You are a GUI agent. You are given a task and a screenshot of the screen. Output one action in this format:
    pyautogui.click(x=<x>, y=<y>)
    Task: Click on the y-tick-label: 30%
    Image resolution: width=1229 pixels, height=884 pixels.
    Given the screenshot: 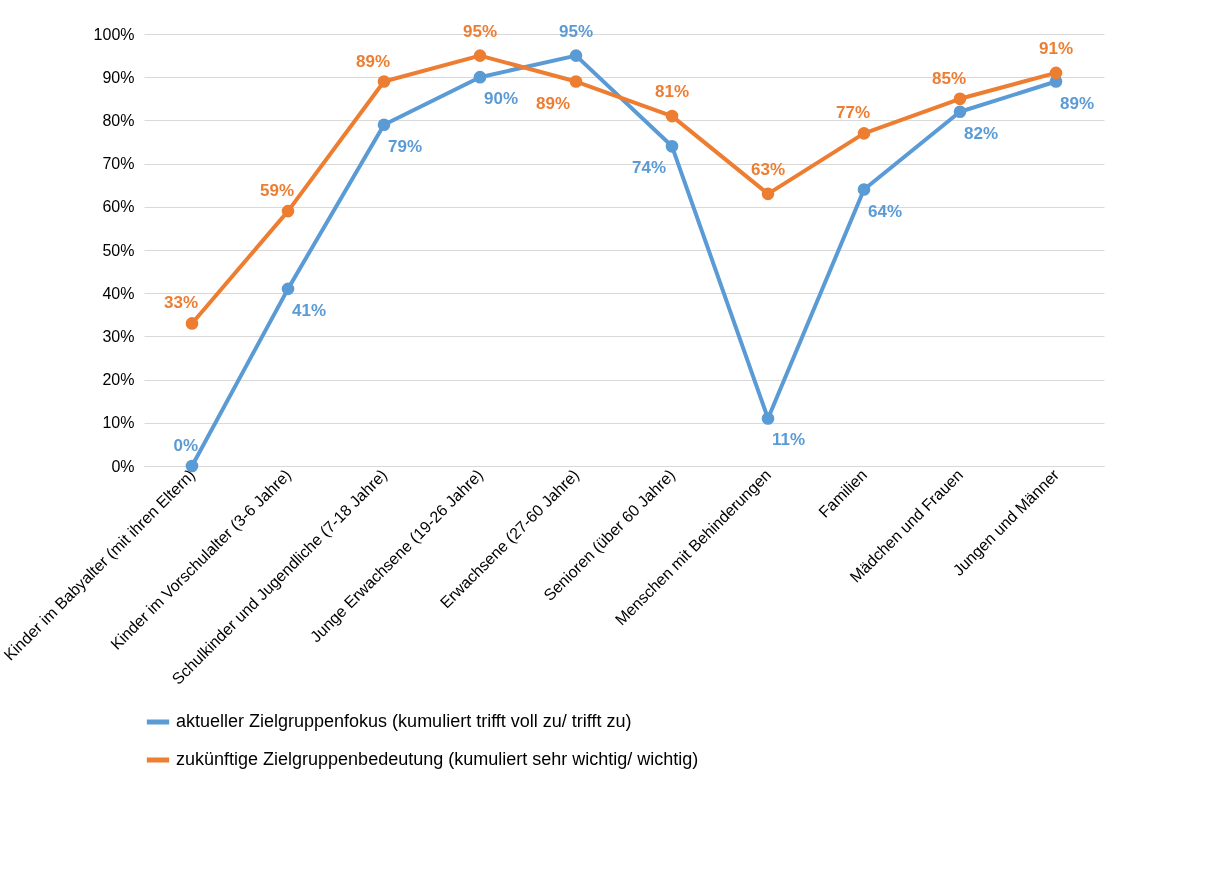 What is the action you would take?
    pyautogui.click(x=118, y=336)
    